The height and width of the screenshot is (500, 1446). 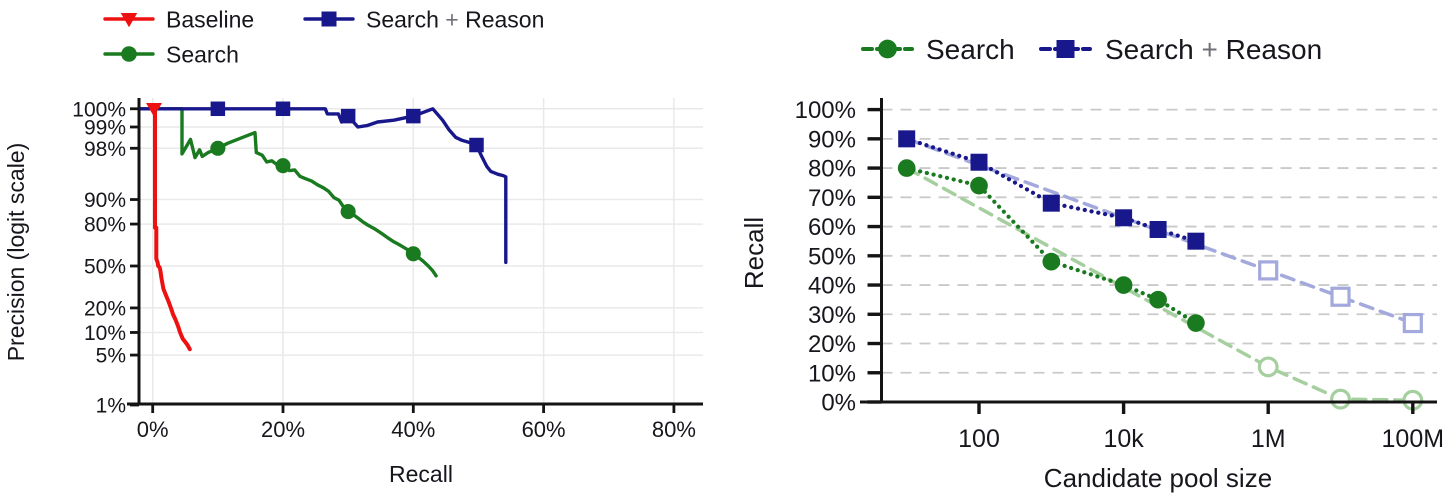 What do you see at coordinates (421, 474) in the screenshot?
I see `x-axis-title: Recall` at bounding box center [421, 474].